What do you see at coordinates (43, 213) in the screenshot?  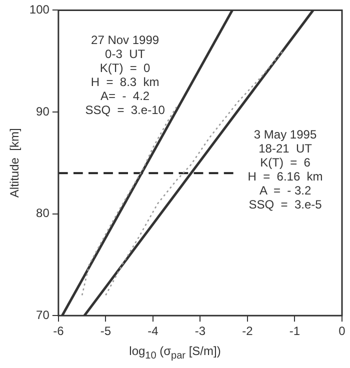 I see `y-tick-label: 80` at bounding box center [43, 213].